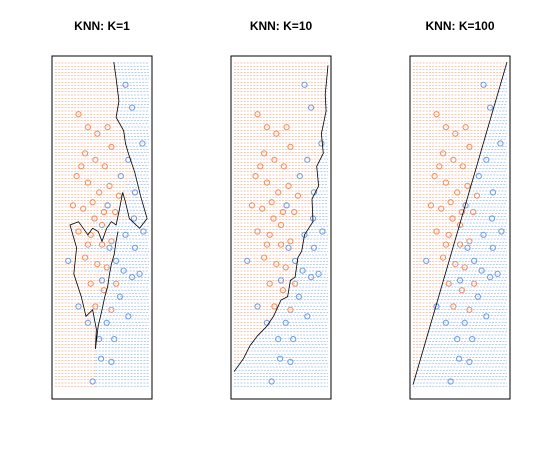  What do you see at coordinates (281, 26) in the screenshot?
I see `panel-title: KNN: K=10` at bounding box center [281, 26].